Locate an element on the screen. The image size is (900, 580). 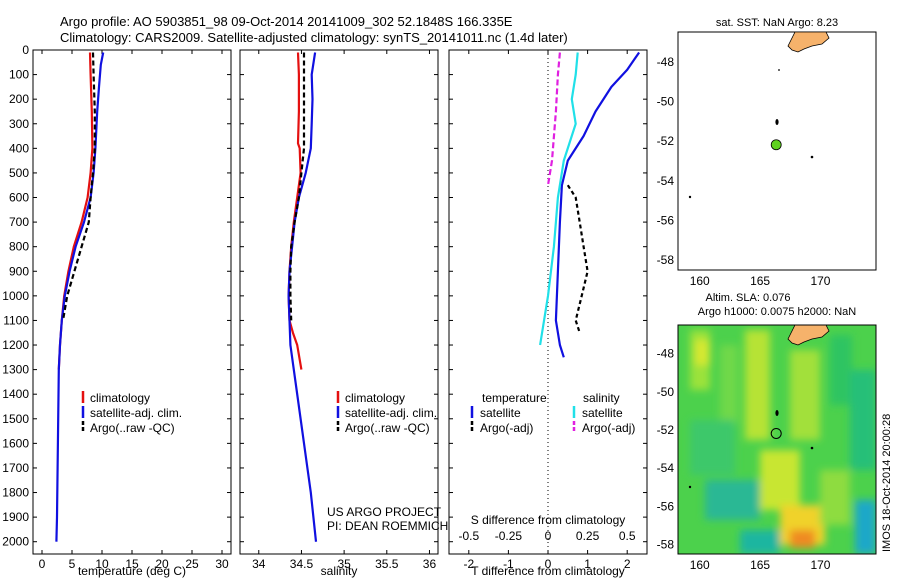
salinity-xlabel: salinity is located at coordinates (339, 571).